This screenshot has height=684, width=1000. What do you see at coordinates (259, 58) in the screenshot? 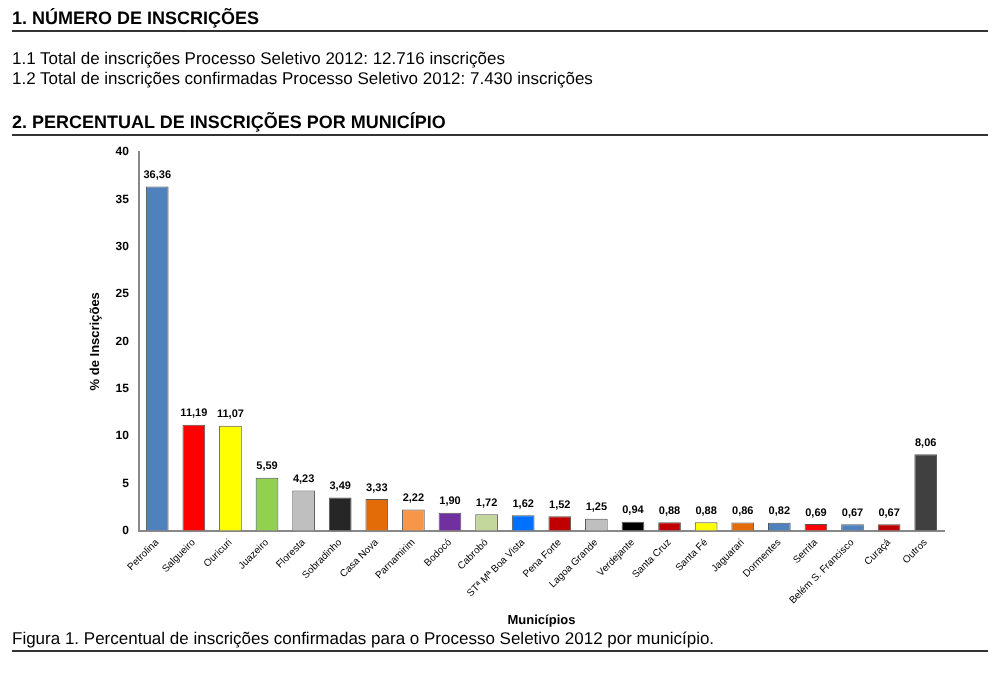
I see `text: 1.1 Total de inscrições Processo Seletivo 2012: 12.716 inscrições` at bounding box center [259, 58].